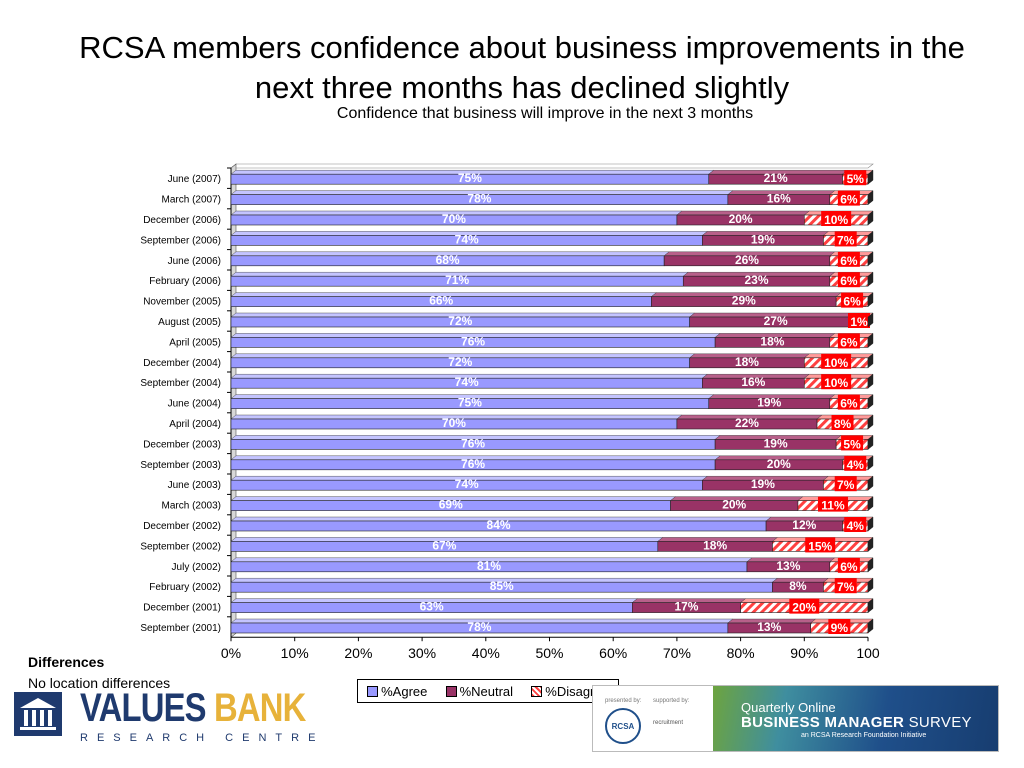 The height and width of the screenshot is (768, 1024). I want to click on data-label-neutral: 29%, so click(744, 301).